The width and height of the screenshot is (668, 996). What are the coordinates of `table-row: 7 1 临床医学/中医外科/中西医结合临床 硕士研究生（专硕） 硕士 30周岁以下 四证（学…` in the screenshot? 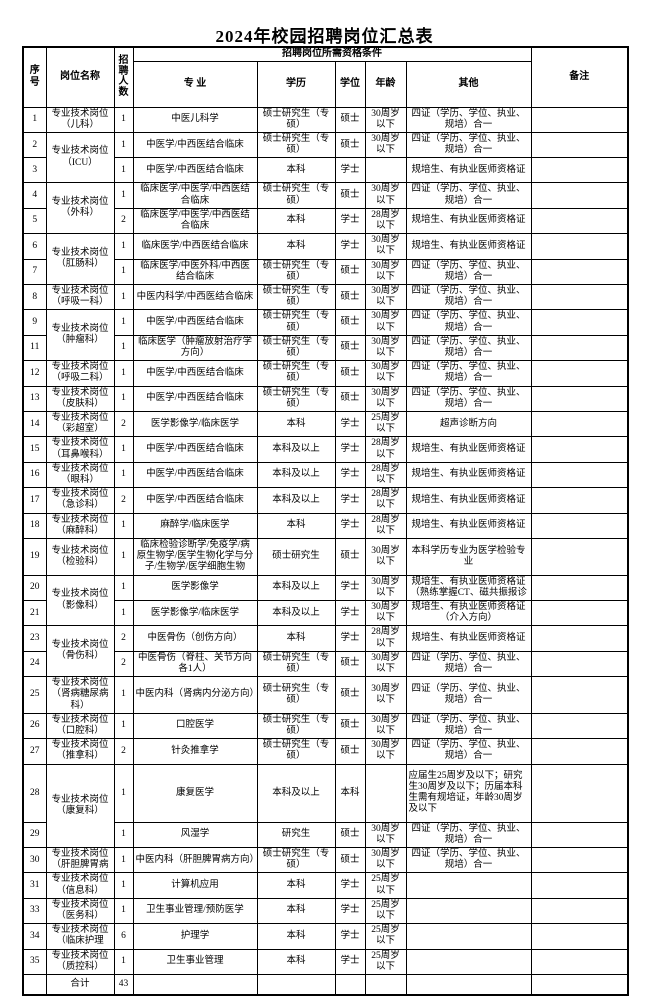 It's located at (325, 271).